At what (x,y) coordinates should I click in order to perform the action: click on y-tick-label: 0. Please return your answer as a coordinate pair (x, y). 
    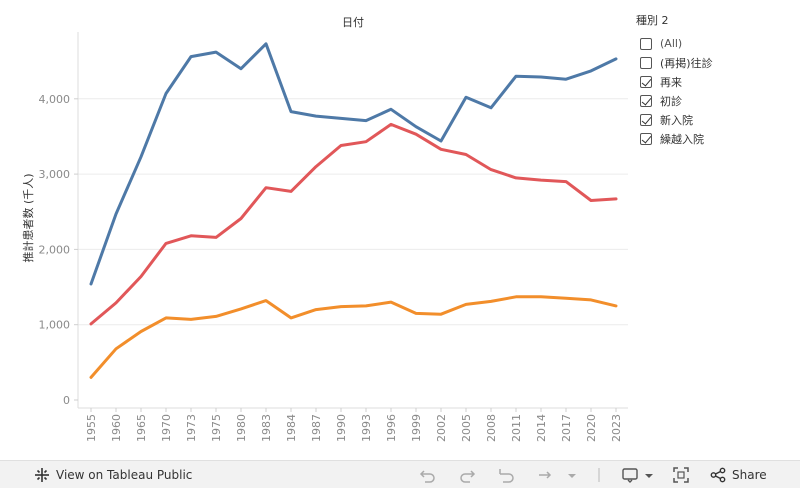
    Looking at the image, I should click on (66, 400).